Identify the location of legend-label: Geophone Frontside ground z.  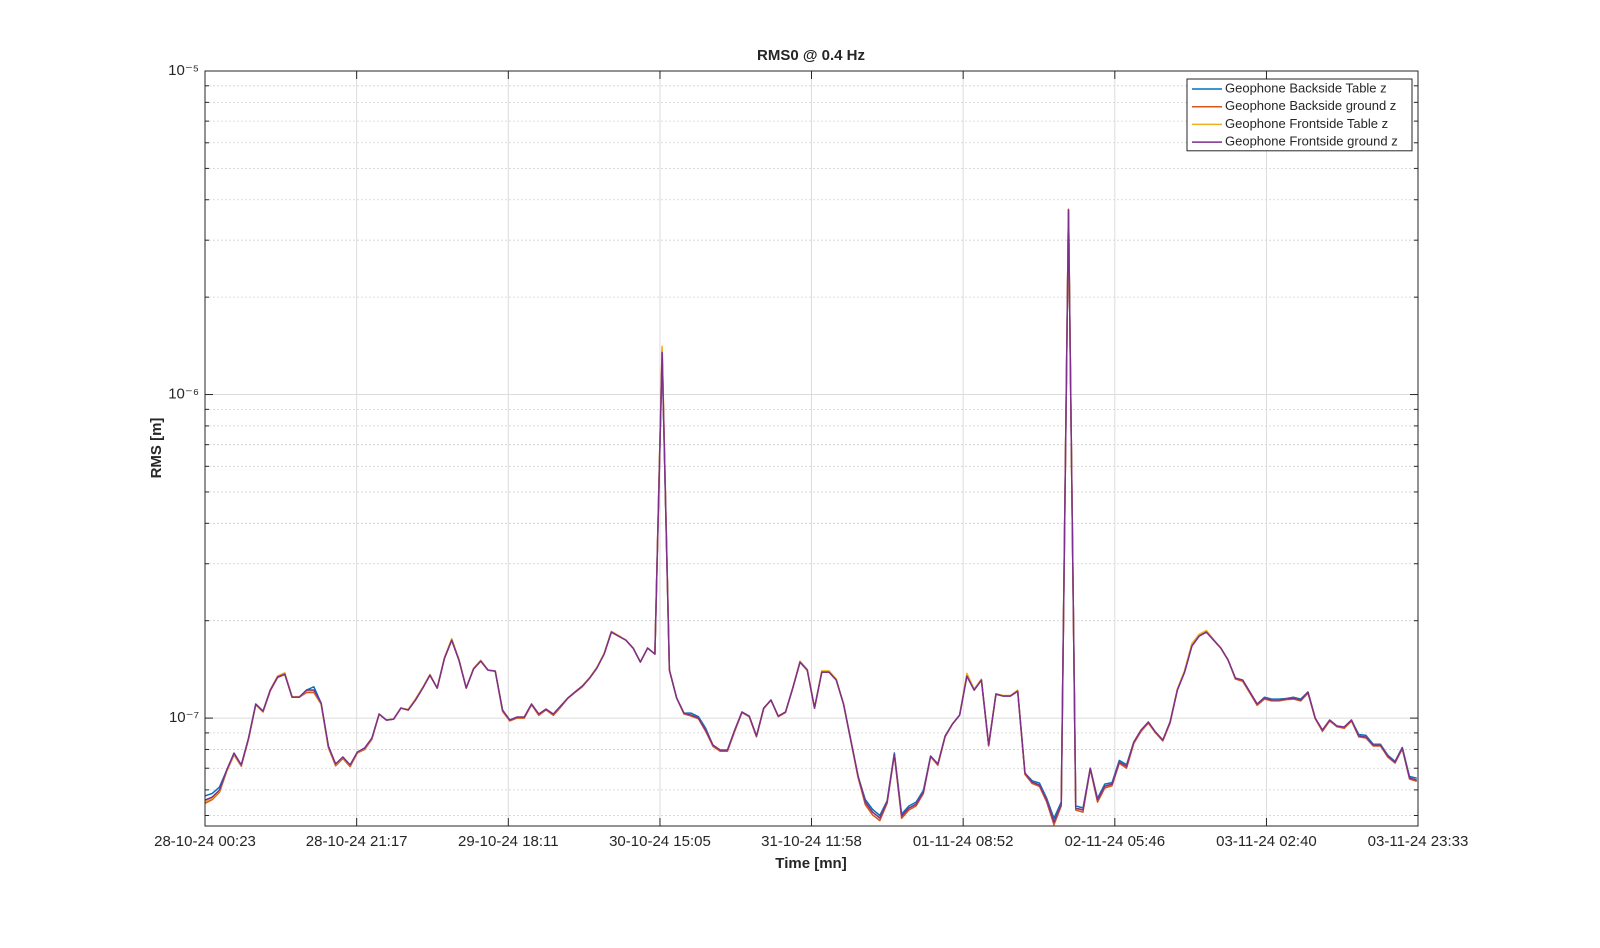
(1311, 141).